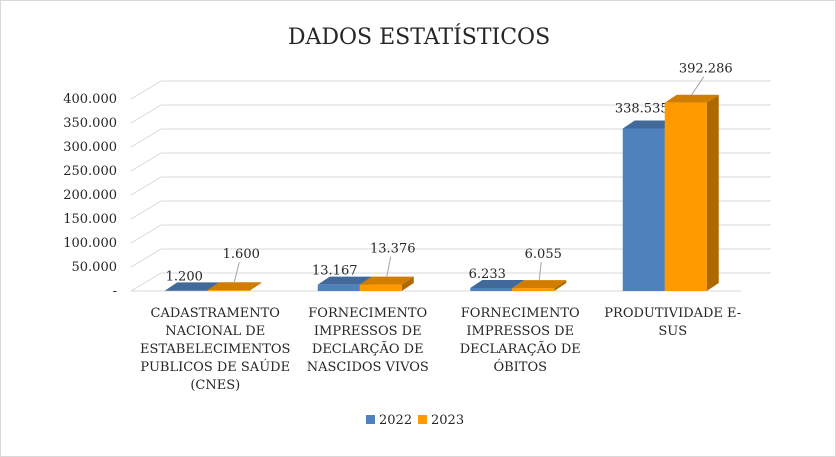 Image resolution: width=836 pixels, height=457 pixels. What do you see at coordinates (95, 267) in the screenshot?
I see `y-tick-label: 50.000` at bounding box center [95, 267].